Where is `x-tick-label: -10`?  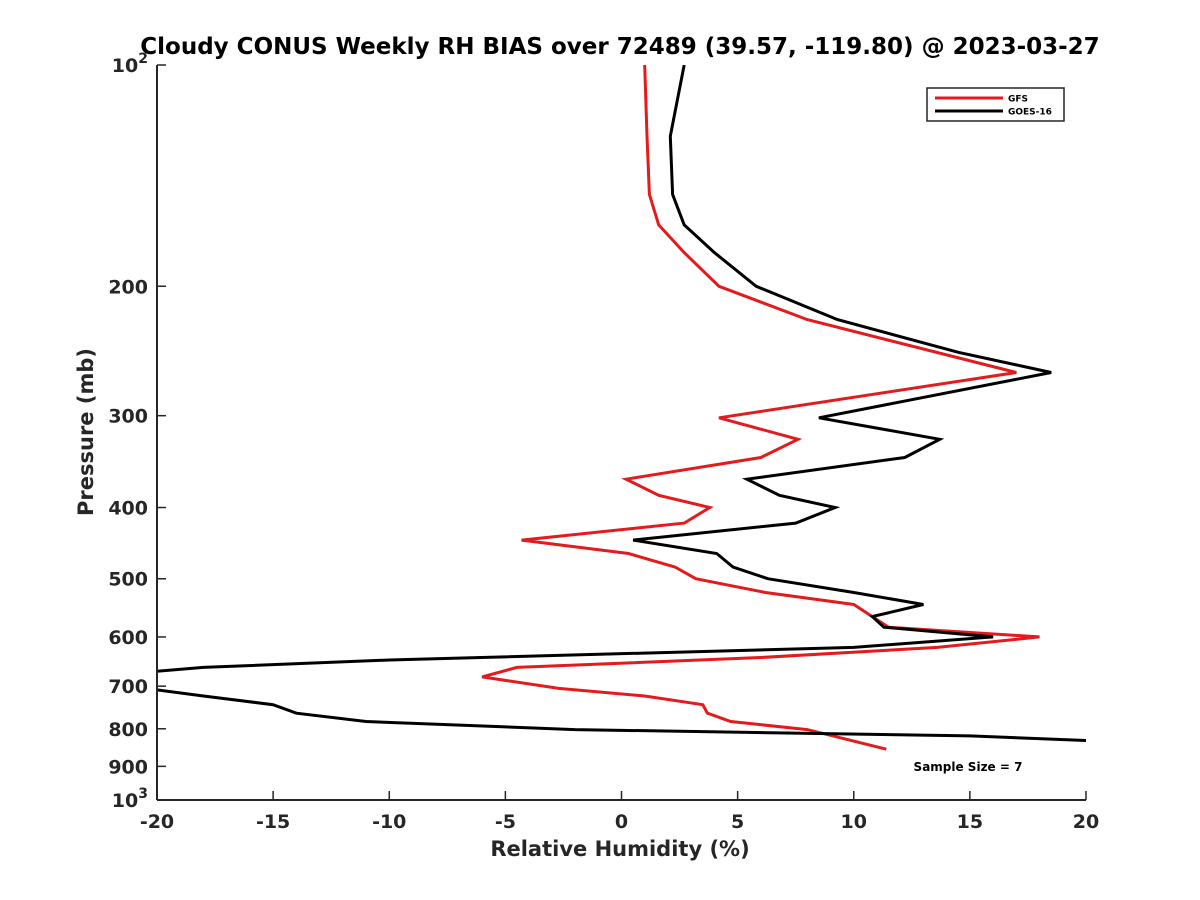
x-tick-label: -10 is located at coordinates (389, 822).